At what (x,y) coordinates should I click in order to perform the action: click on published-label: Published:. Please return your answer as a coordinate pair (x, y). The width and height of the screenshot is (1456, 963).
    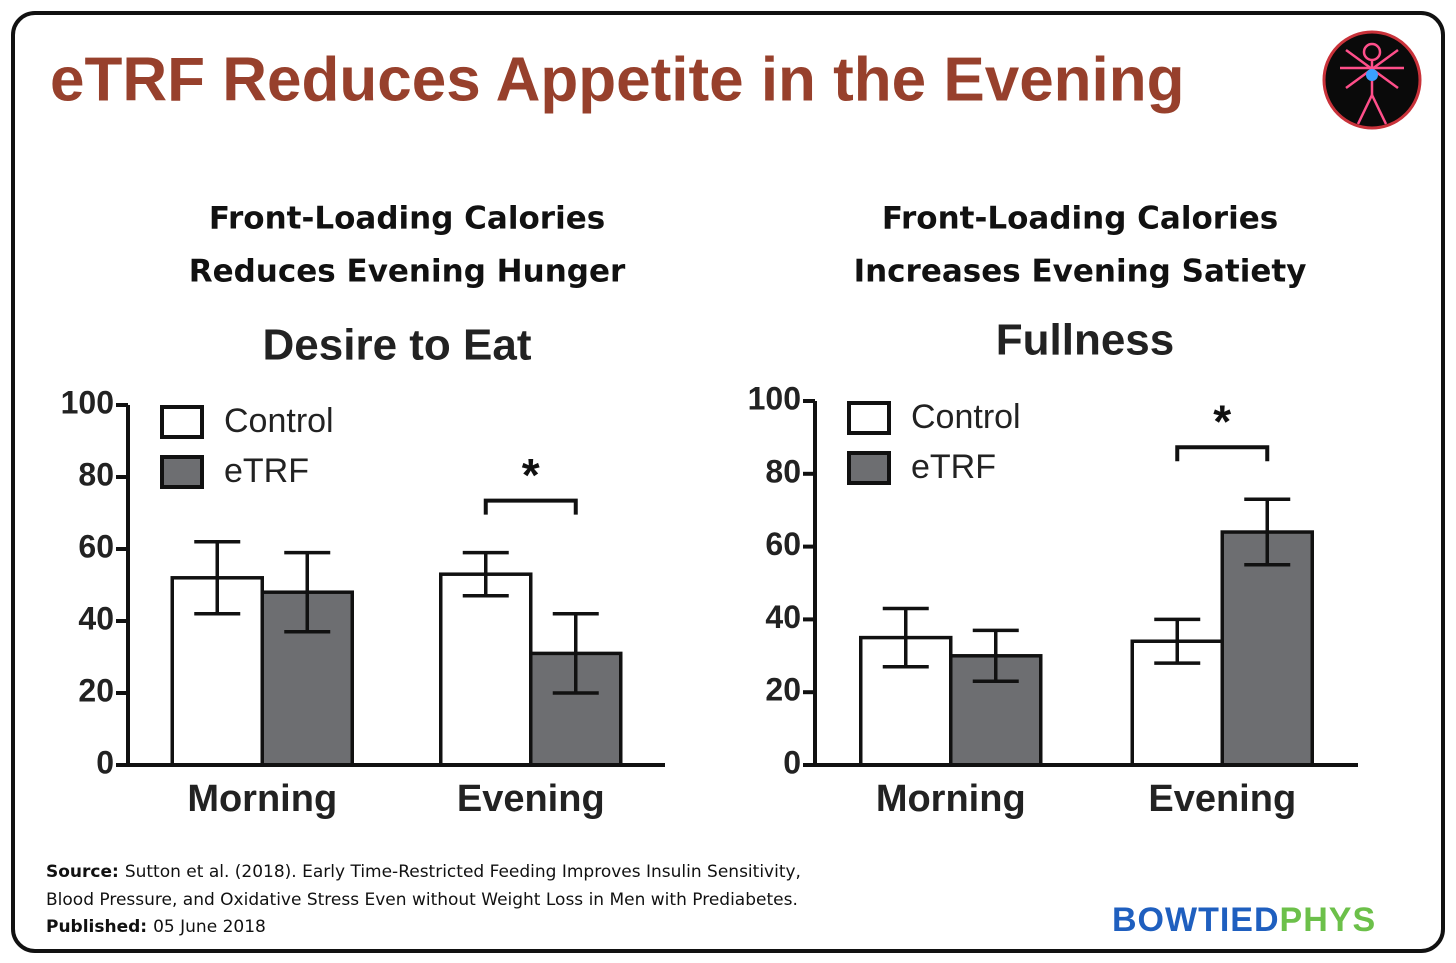
    Looking at the image, I should click on (96, 927).